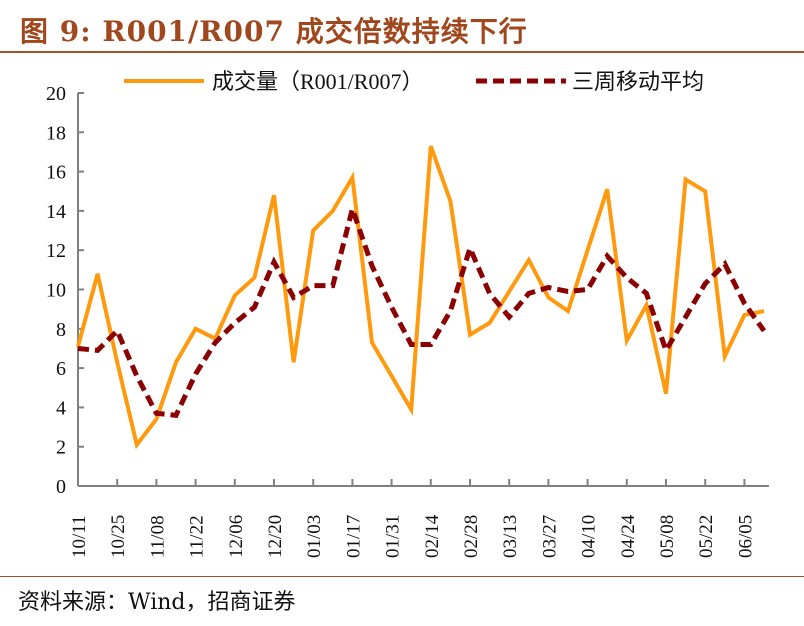  What do you see at coordinates (432, 536) in the screenshot?
I see `x-tick-label: 02/14` at bounding box center [432, 536].